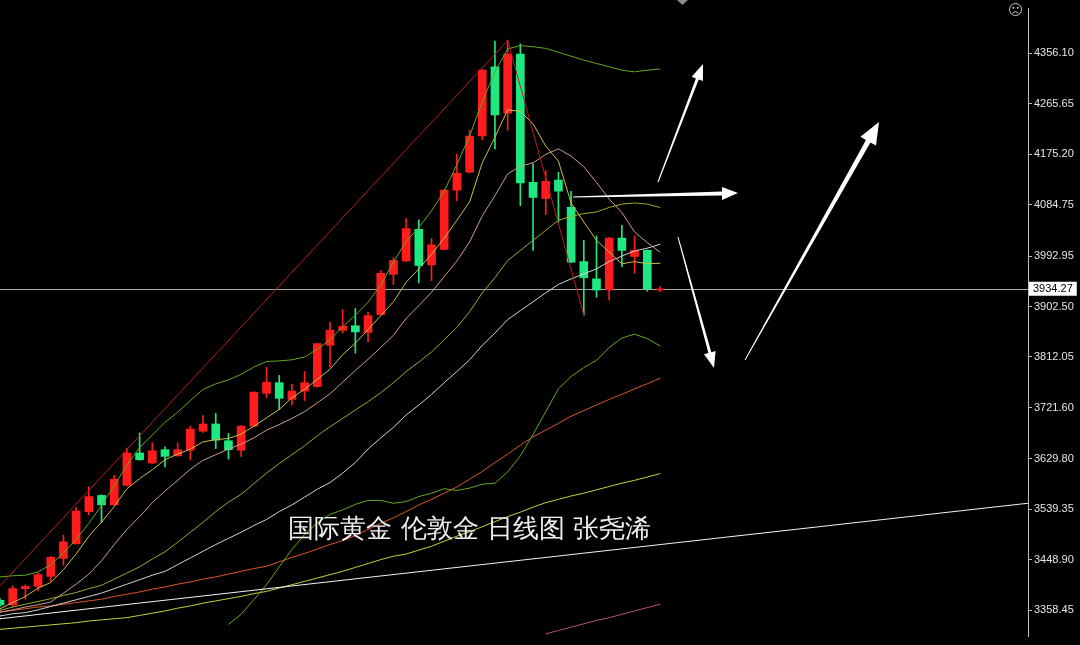  I want to click on ref-line-label: 3934.27, so click(1053, 288).